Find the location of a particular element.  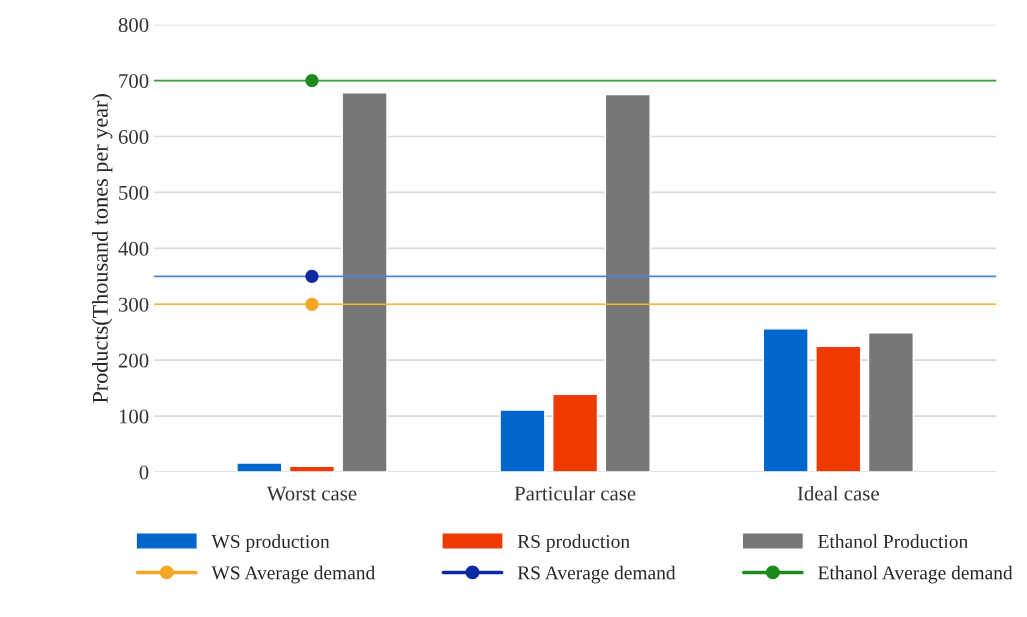

y-tick-label: 400 is located at coordinates (133, 248).